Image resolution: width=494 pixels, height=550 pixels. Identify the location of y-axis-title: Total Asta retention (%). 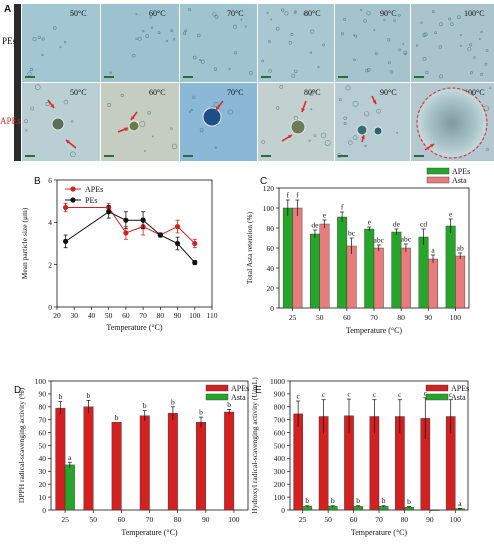
(249, 247).